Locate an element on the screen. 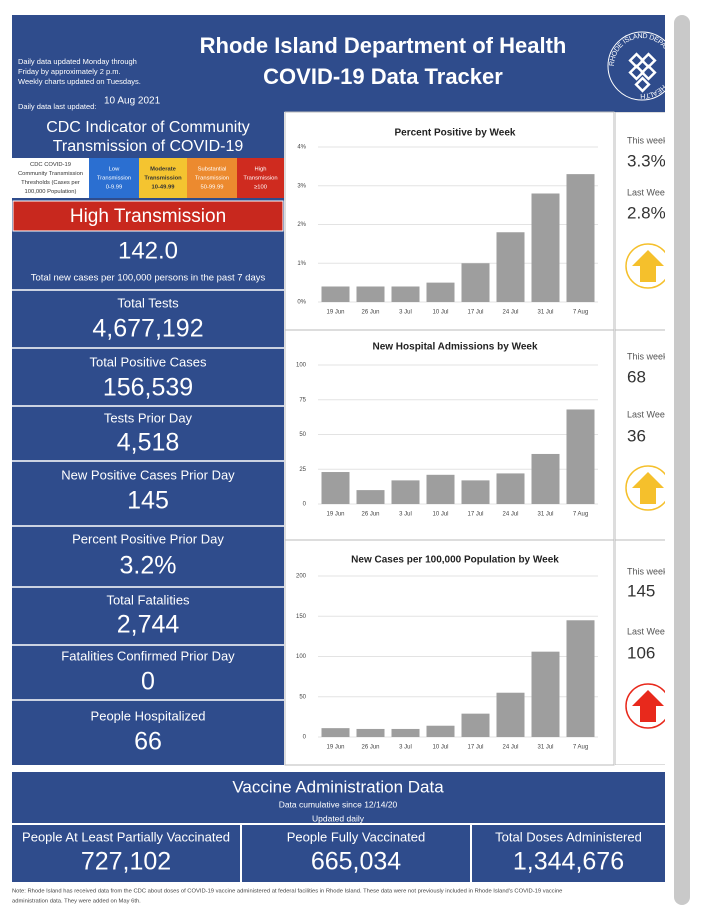 This screenshot has width=706, height=908. stat-value: 66 is located at coordinates (148, 742).